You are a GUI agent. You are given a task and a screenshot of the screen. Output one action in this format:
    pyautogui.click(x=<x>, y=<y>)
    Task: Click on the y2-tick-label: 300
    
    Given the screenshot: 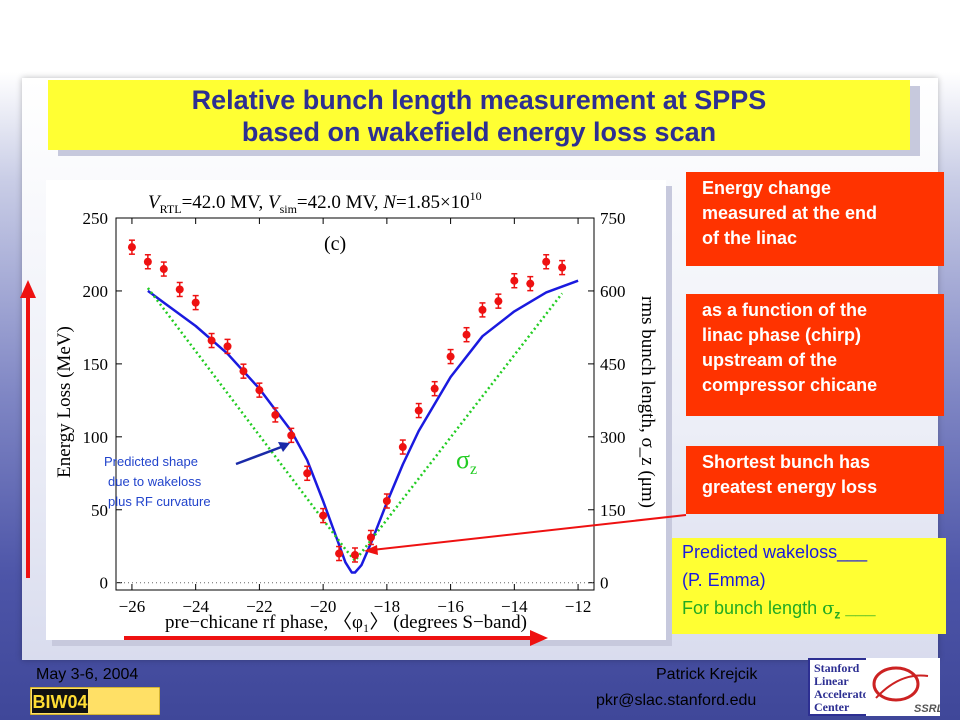 What is the action you would take?
    pyautogui.click(x=613, y=437)
    